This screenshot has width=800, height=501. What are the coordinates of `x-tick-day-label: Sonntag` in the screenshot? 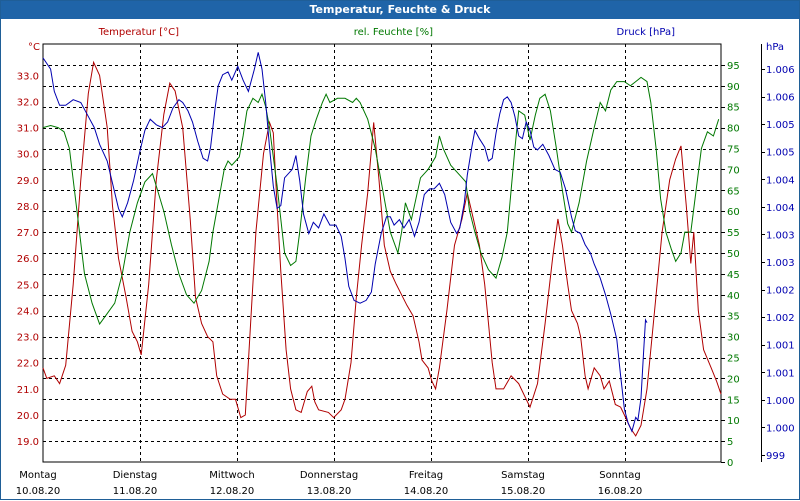 It's located at (620, 475).